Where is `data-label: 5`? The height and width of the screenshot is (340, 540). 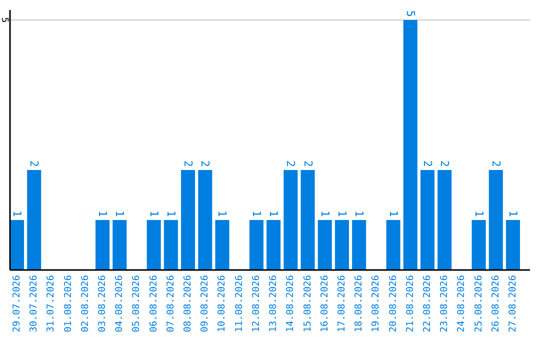
data-label: 5 is located at coordinates (410, 13).